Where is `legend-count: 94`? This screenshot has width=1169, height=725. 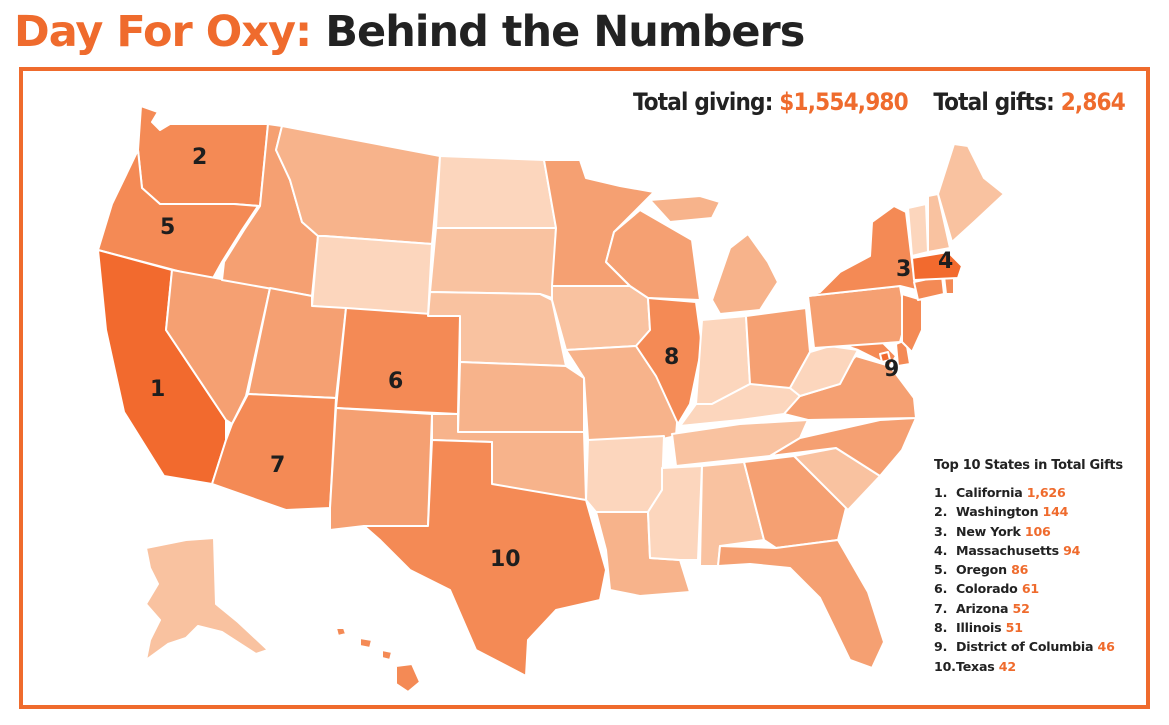 legend-count: 94 is located at coordinates (1072, 550).